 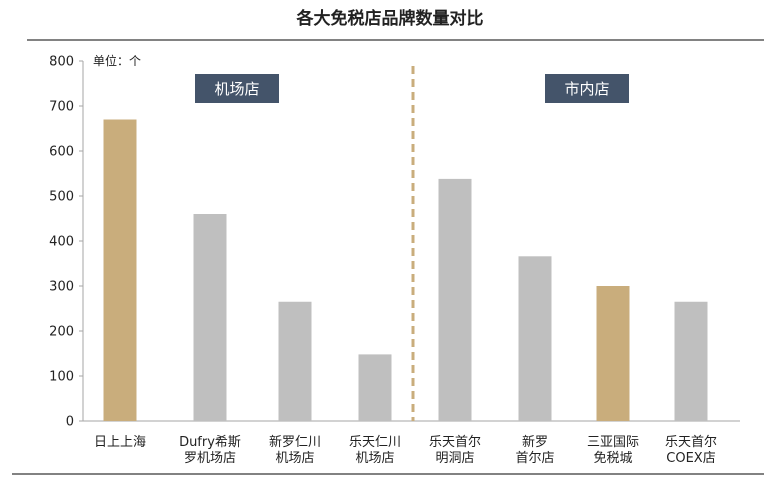 I want to click on x-tick-label: 首尔店, so click(x=534, y=458).